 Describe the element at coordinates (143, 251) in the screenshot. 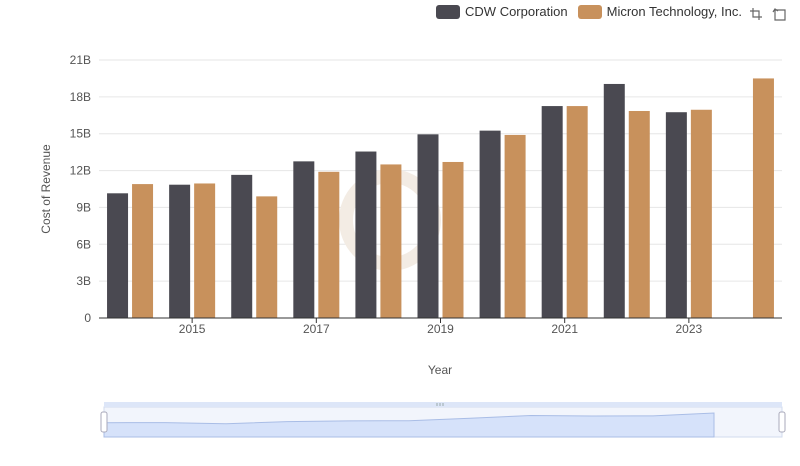

I see `bar-micron-2014` at that location.